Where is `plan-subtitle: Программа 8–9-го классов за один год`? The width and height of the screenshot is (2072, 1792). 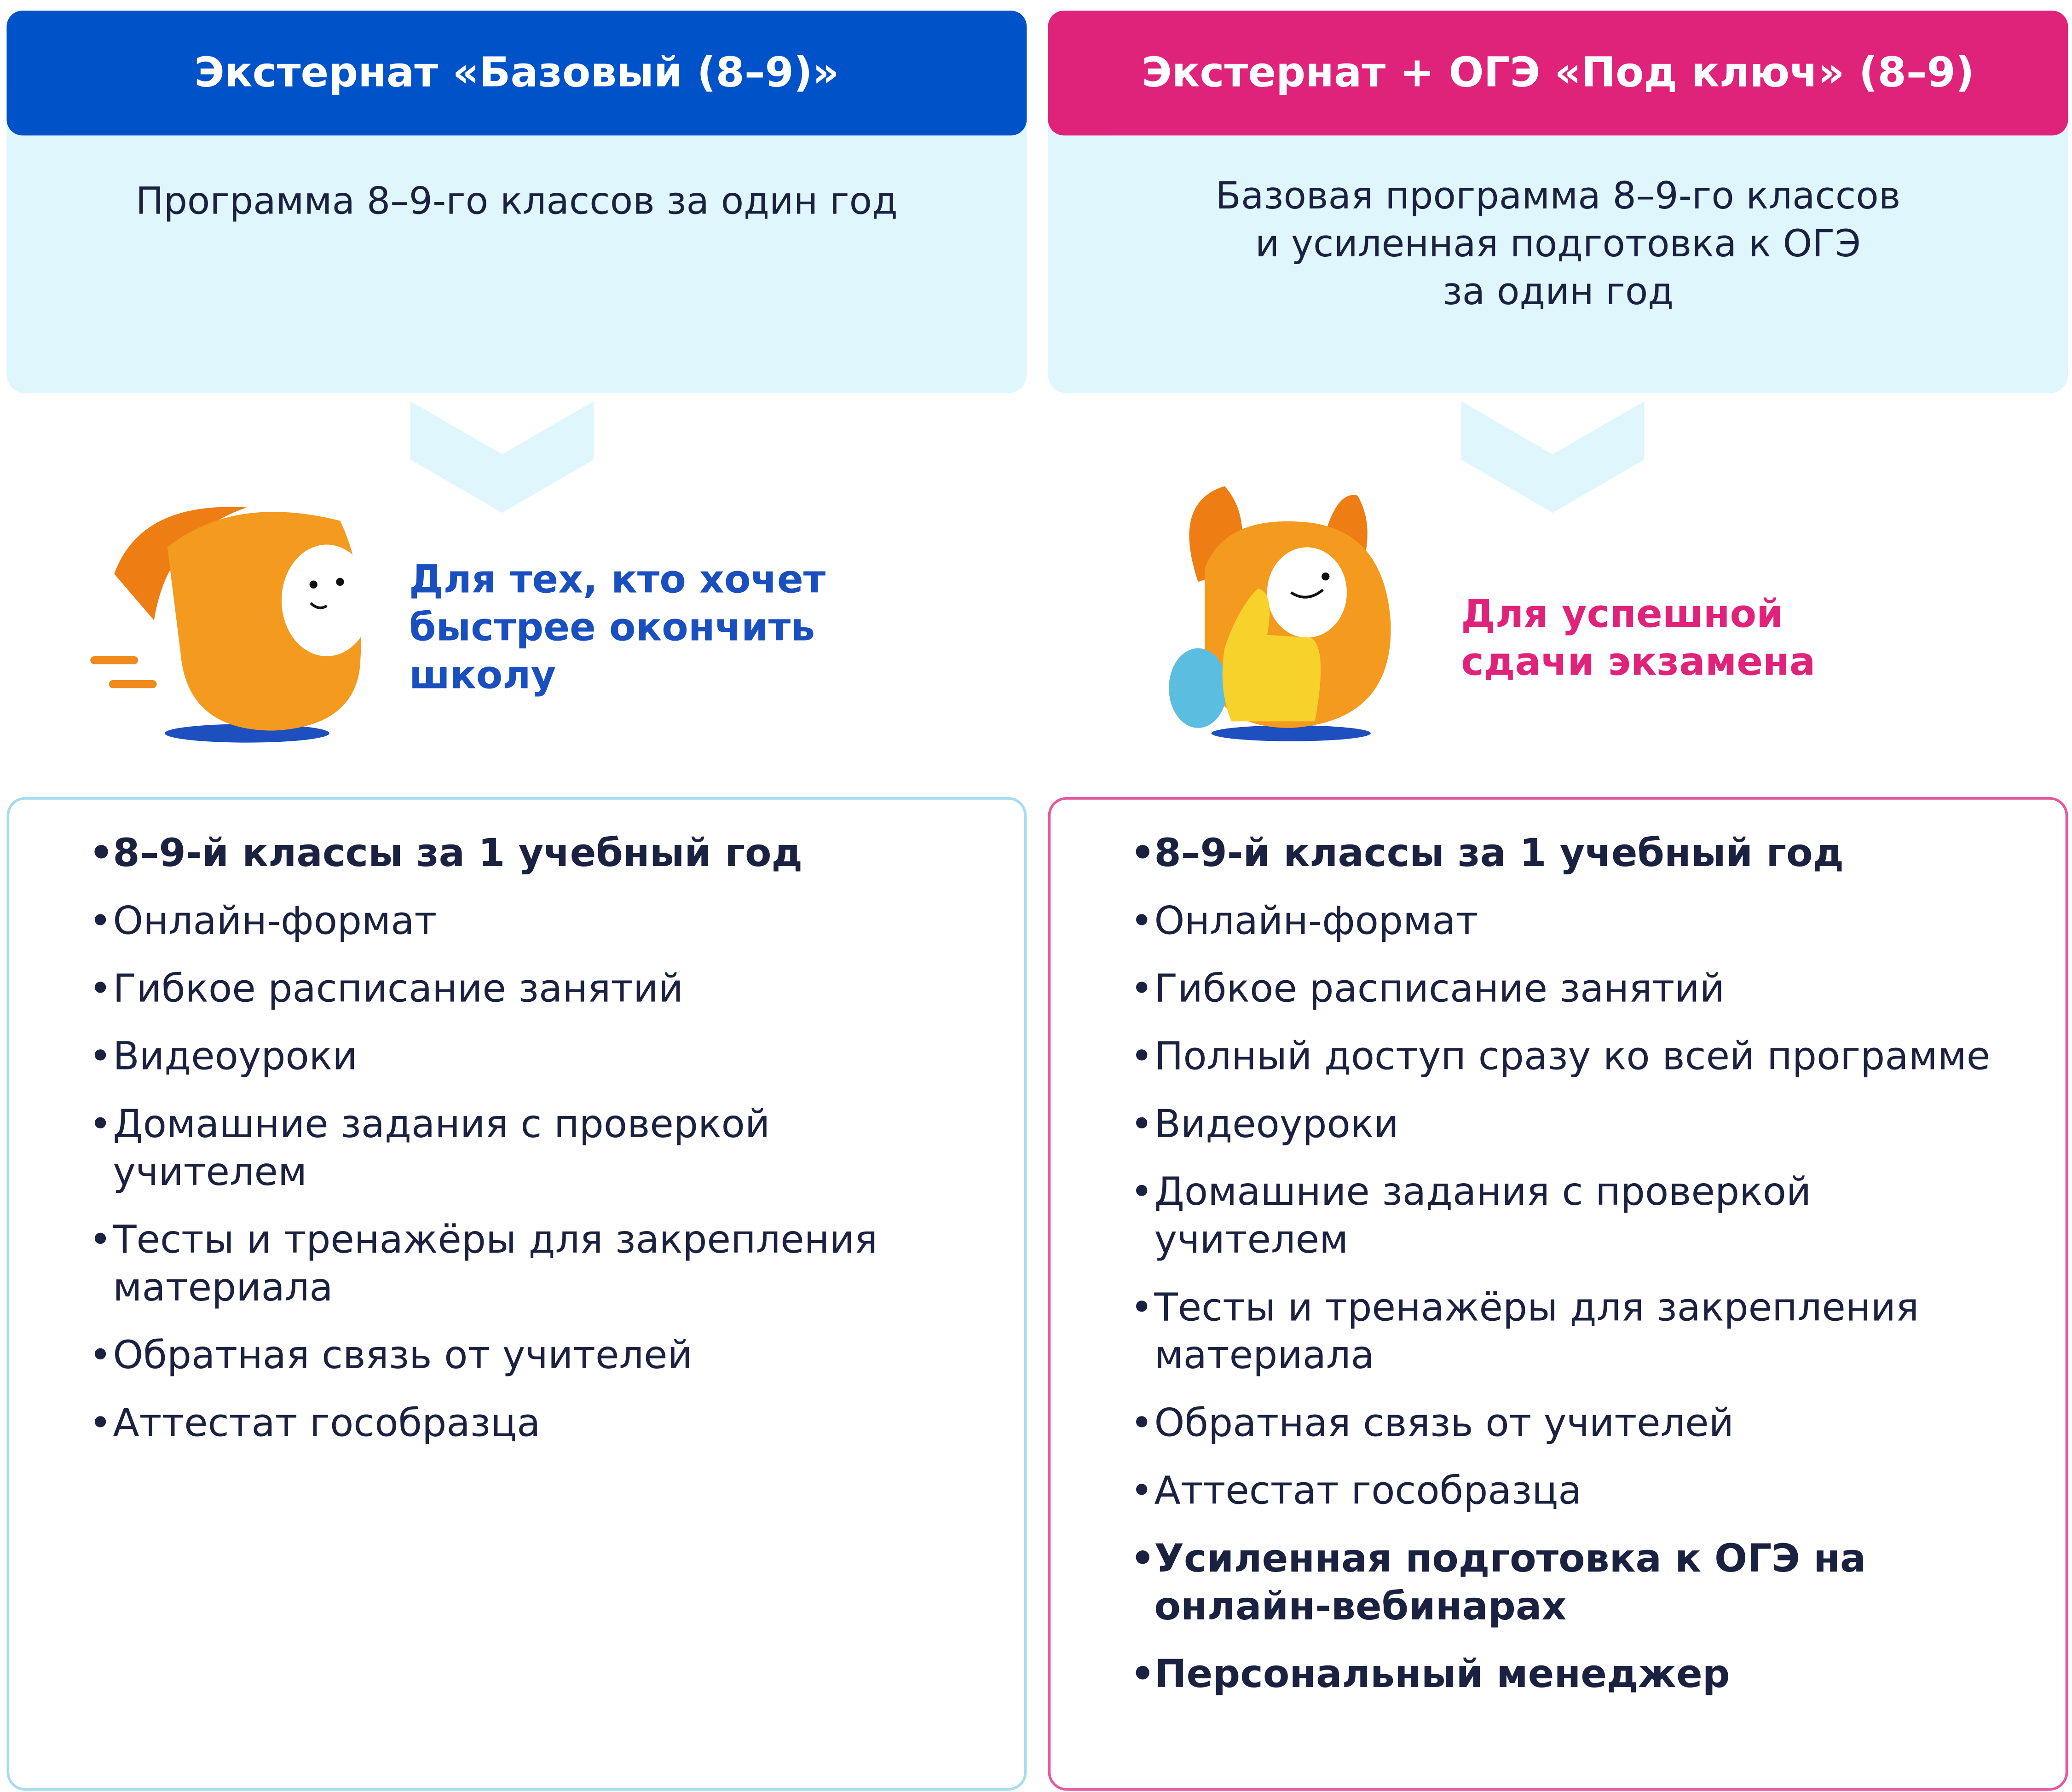
plan-subtitle: Программа 8–9-го классов за один год is located at coordinates (516, 241).